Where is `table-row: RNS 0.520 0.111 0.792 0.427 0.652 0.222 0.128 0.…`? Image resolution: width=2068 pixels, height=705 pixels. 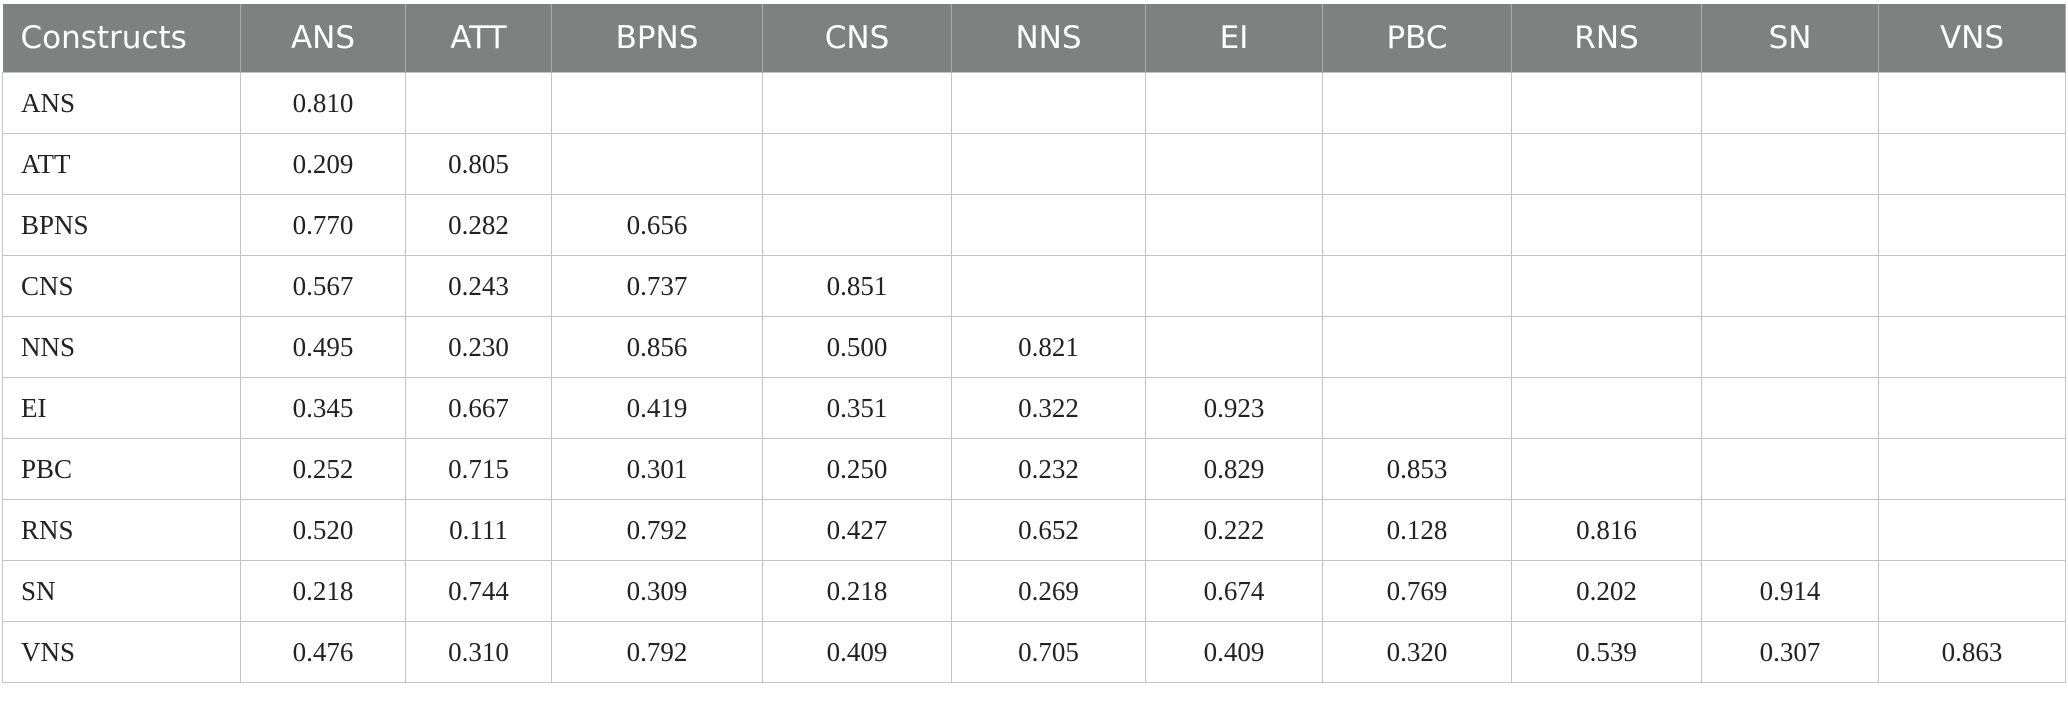 table-row: RNS 0.520 0.111 0.792 0.427 0.652 0.222 0.128 0.… is located at coordinates (1034, 530).